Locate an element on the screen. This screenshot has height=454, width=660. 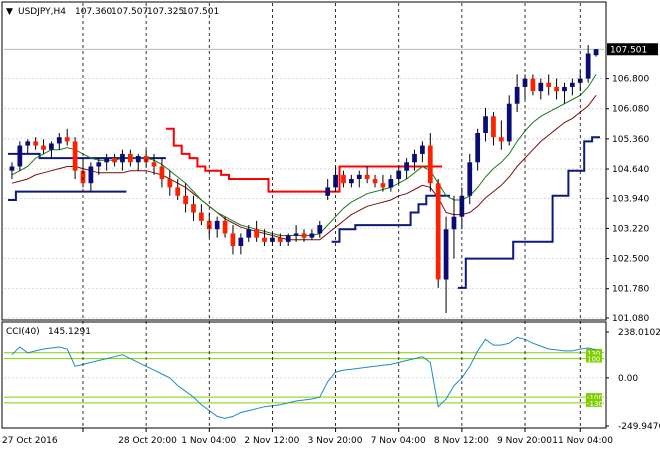
symbol-dropdown-icon: ▼ is located at coordinates (9, 12).